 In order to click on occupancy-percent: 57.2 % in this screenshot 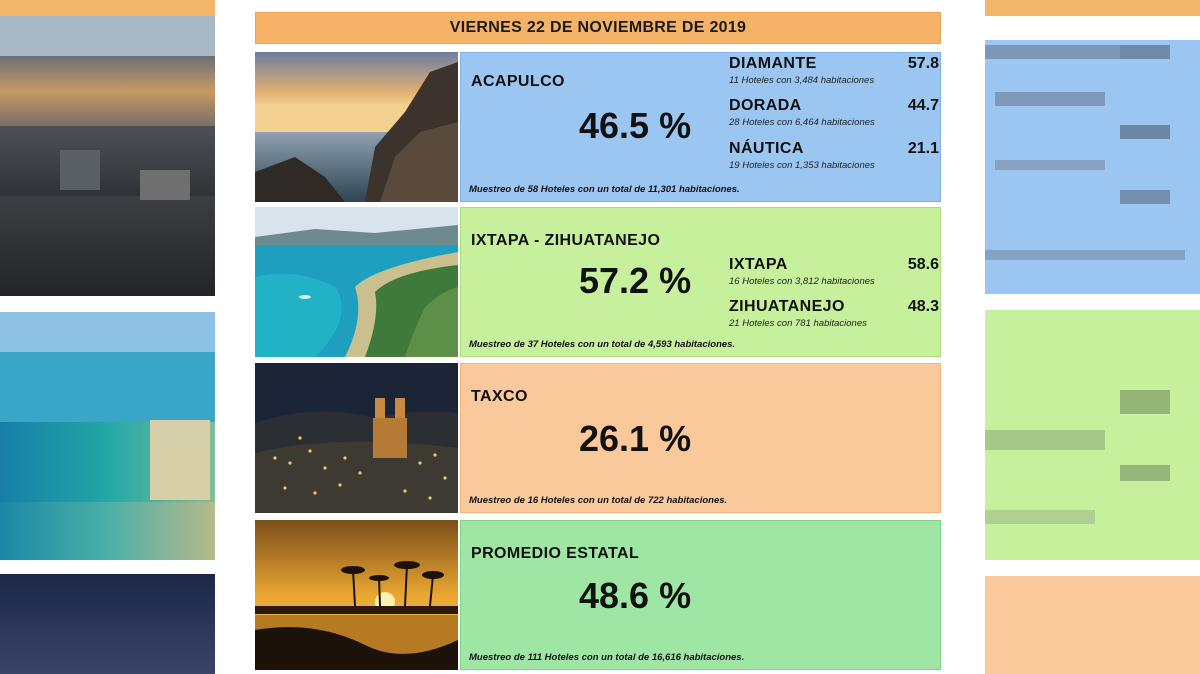, I will do `click(635, 280)`.